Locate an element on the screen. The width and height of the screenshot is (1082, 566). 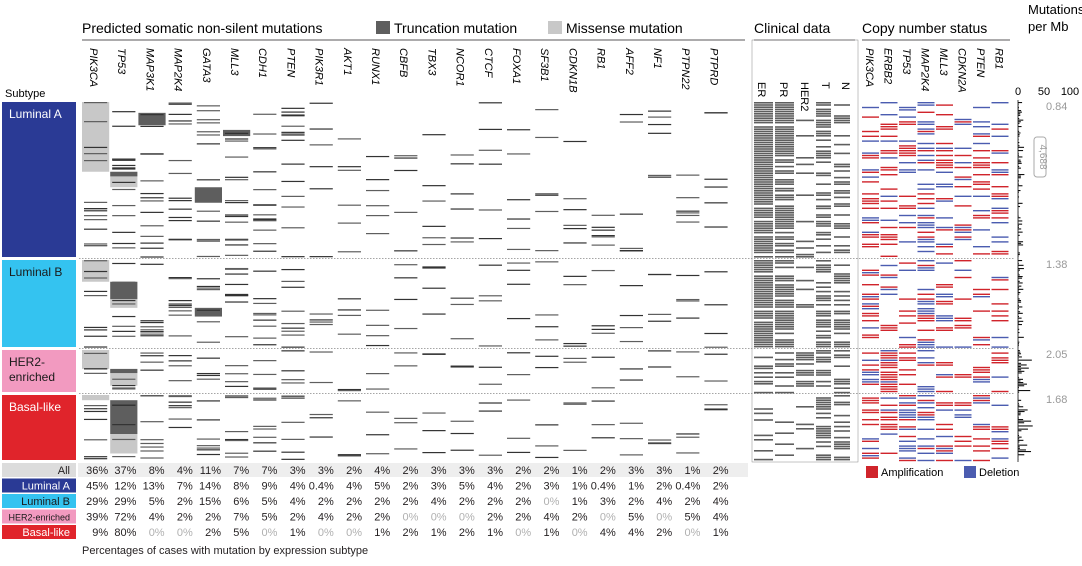
gene-label-FOXA1: FOXA1 is located at coordinates (516, 66).